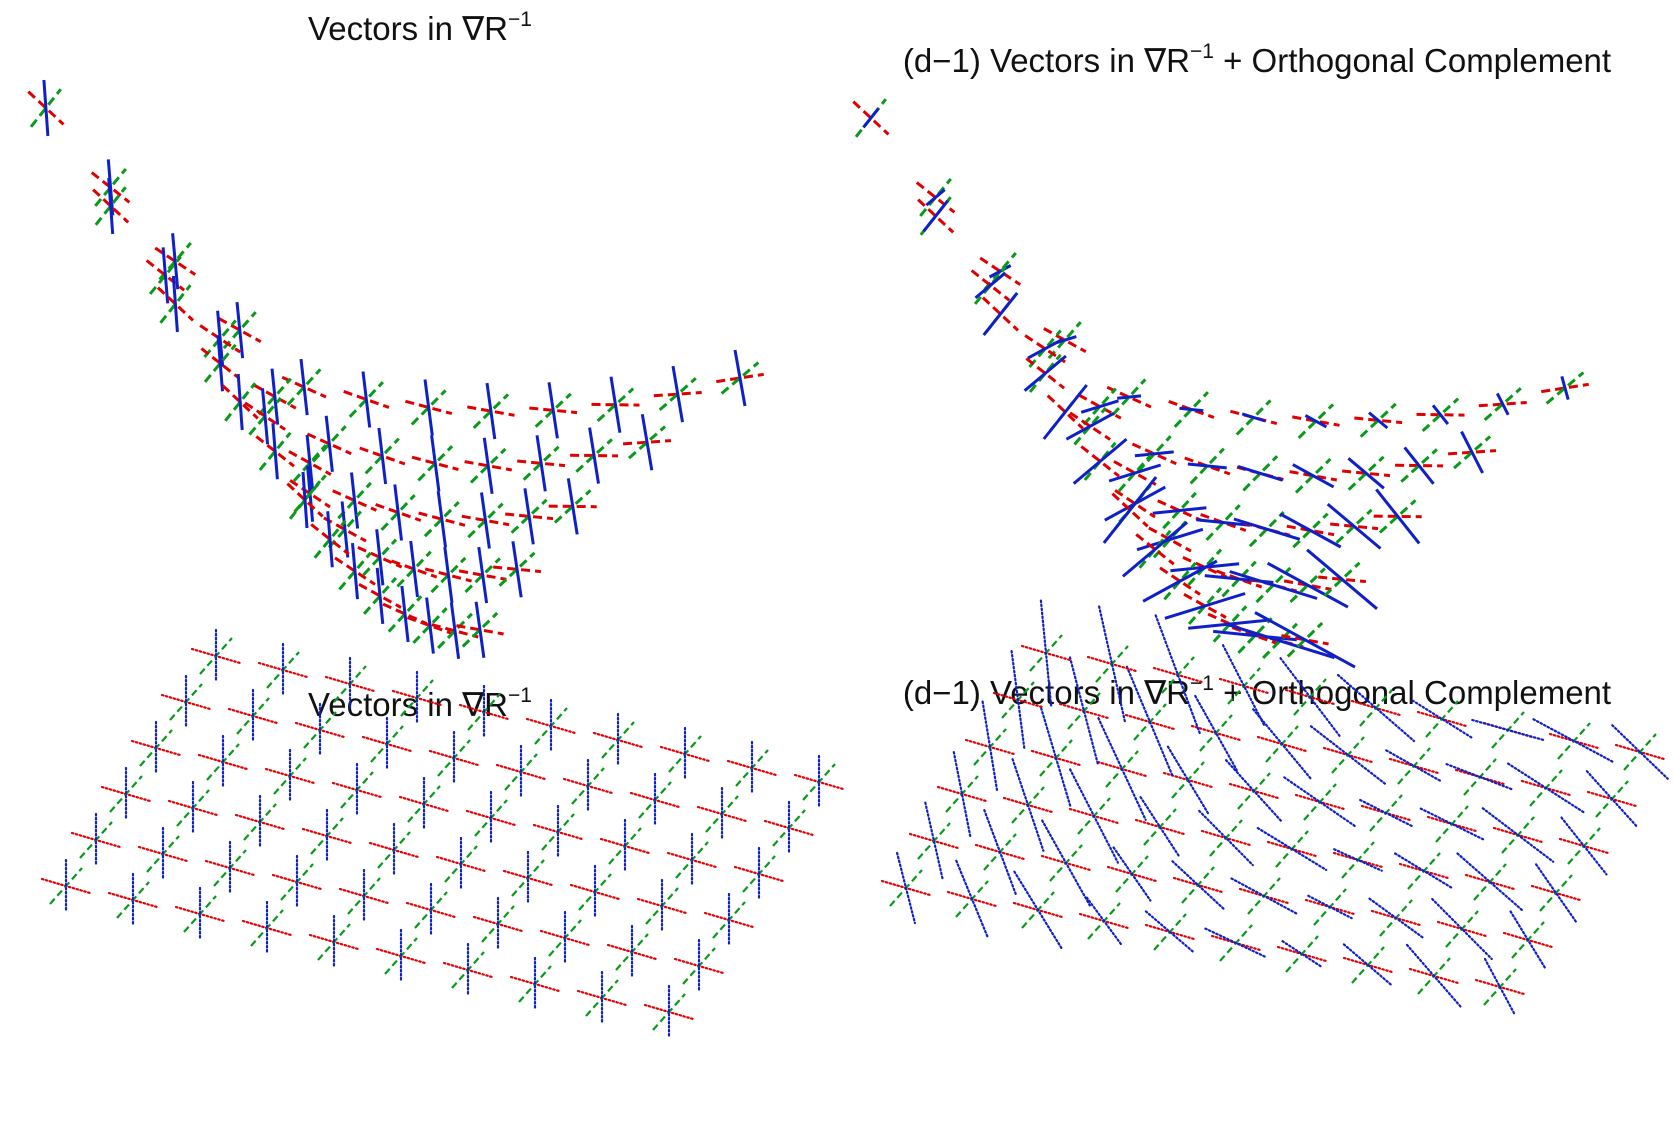 This screenshot has height=1126, width=1674. I want to click on title-tail: + Orthogonal Complement, so click(1412, 692).